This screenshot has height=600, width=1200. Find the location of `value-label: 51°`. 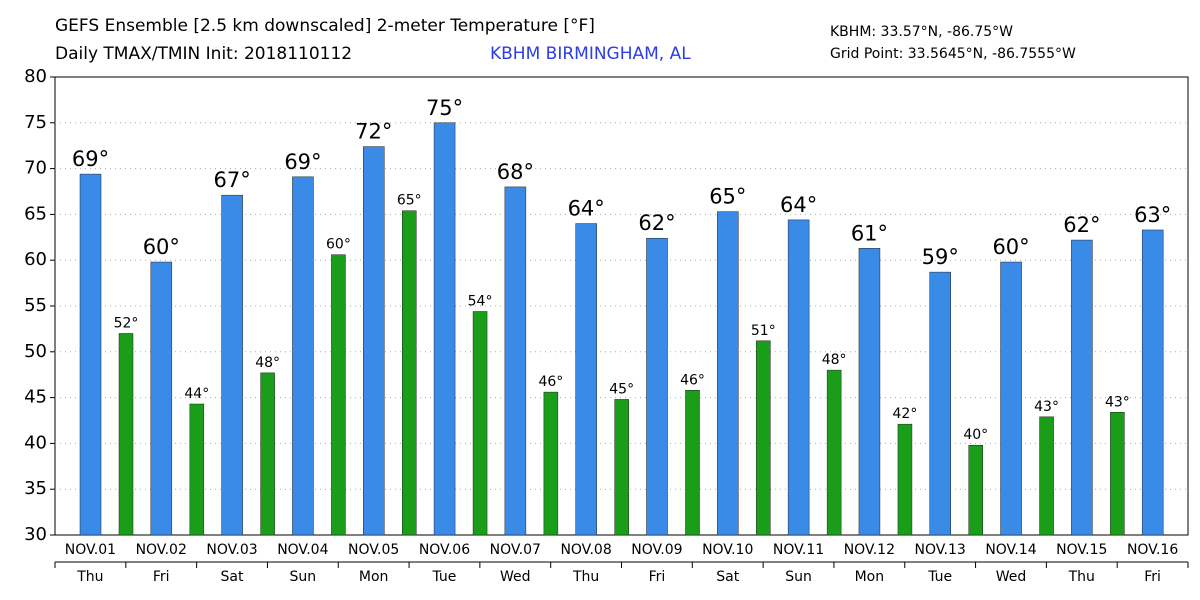

value-label: 51° is located at coordinates (763, 331).